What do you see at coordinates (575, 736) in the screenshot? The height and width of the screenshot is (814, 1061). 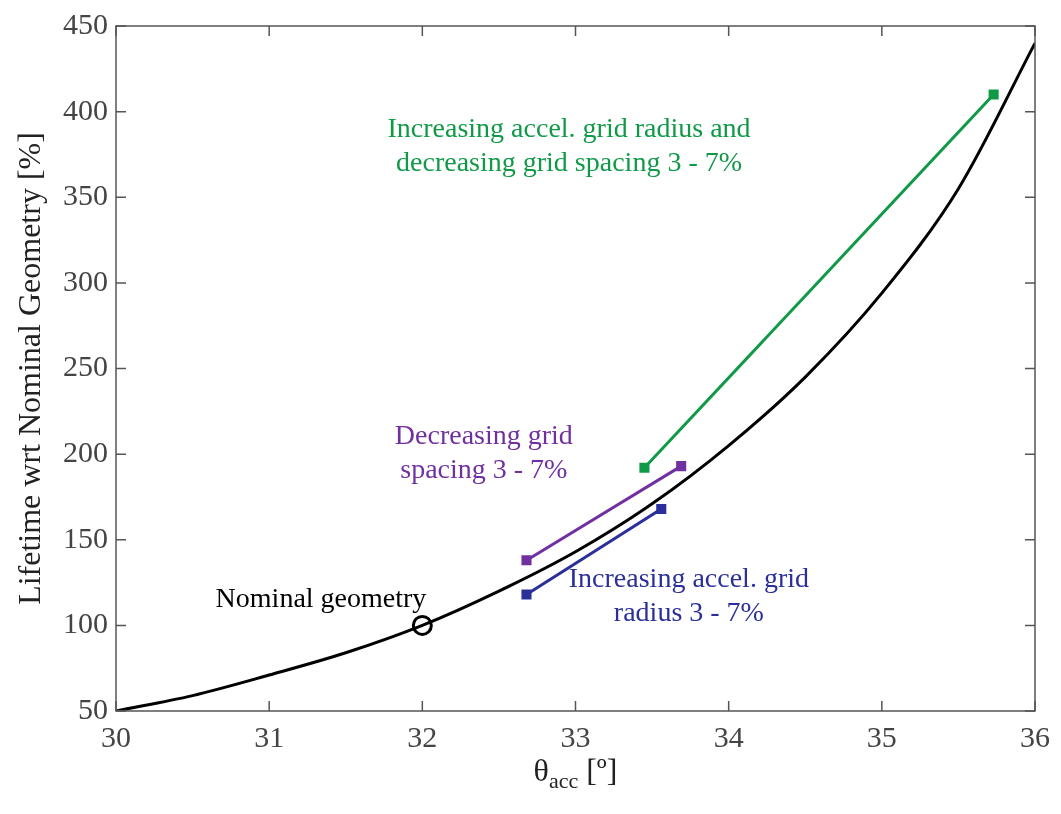 I see `x-tick-label: 33` at bounding box center [575, 736].